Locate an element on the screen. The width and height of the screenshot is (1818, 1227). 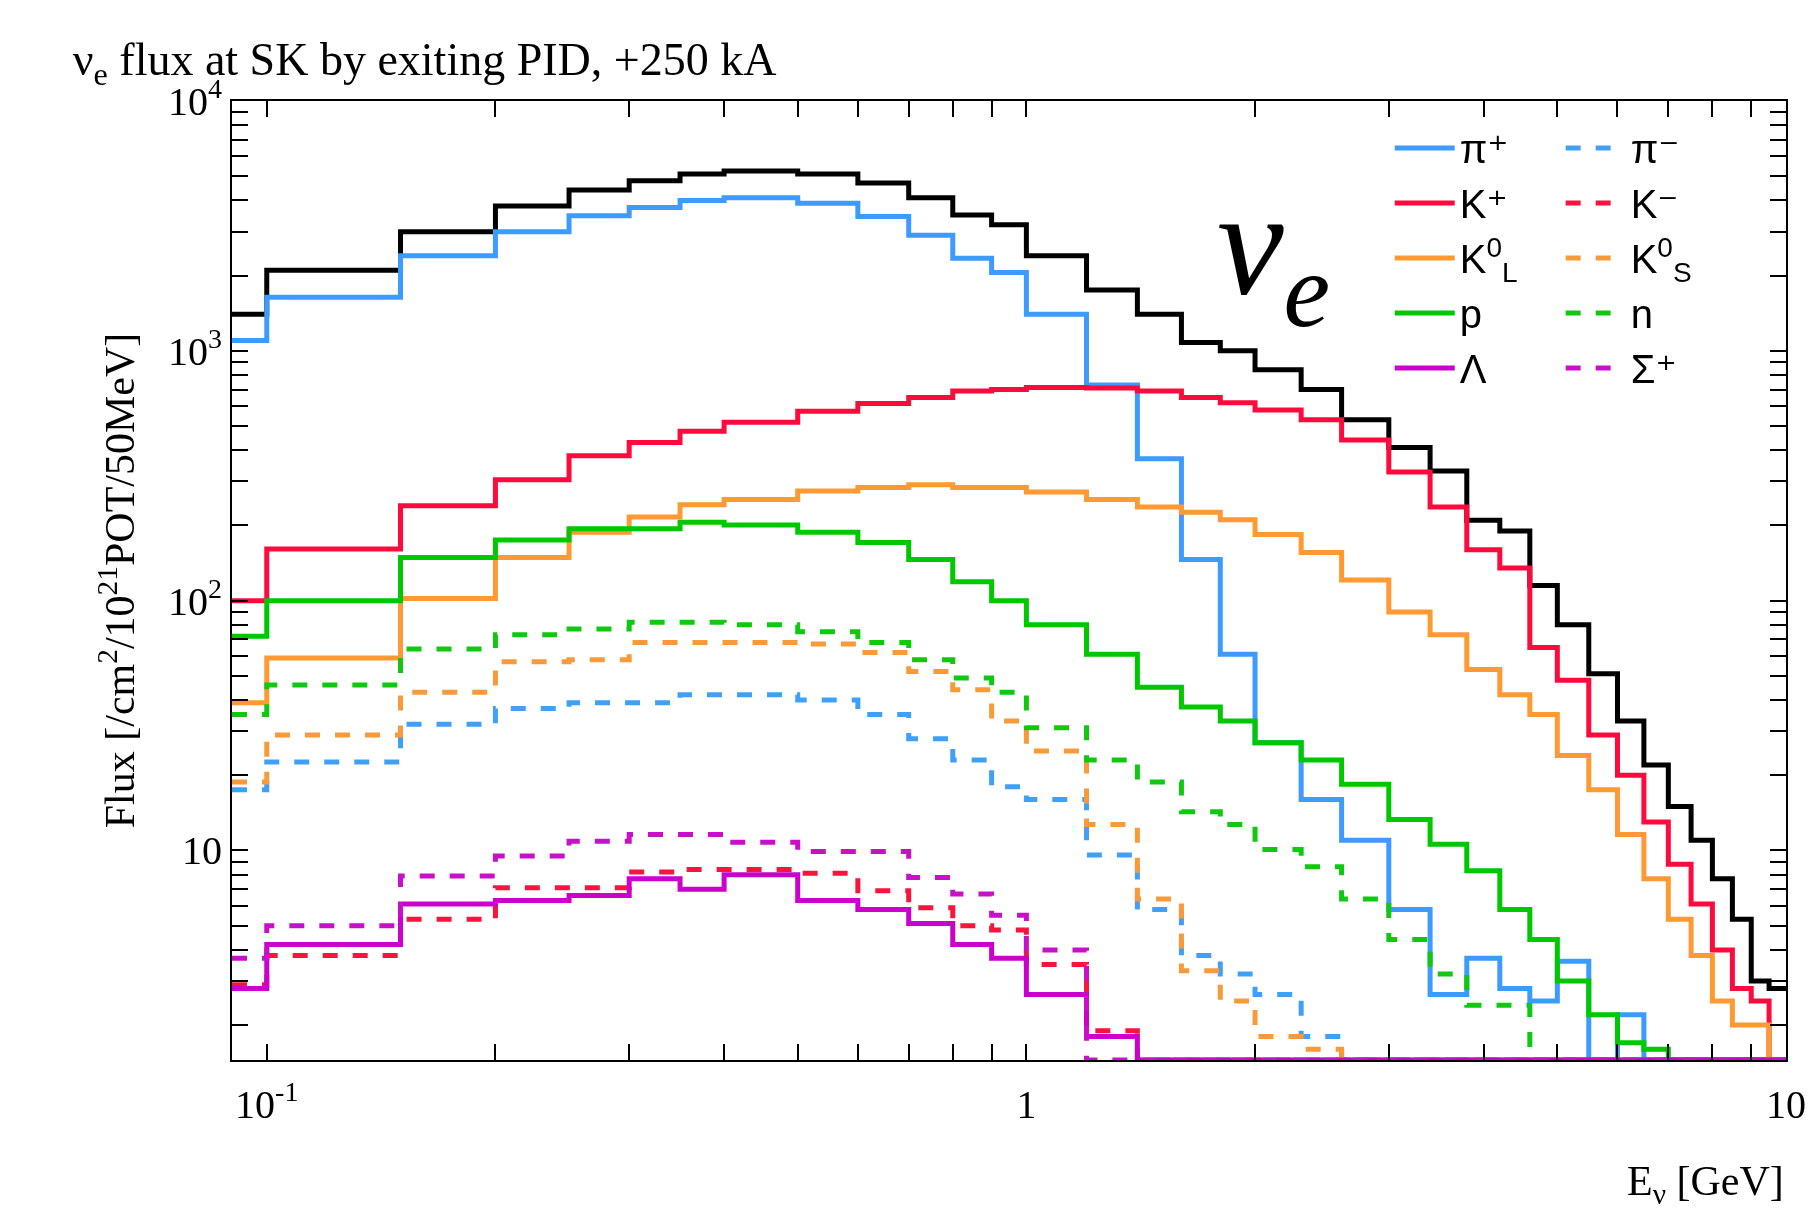
legend-label: p is located at coordinates (1470, 314).